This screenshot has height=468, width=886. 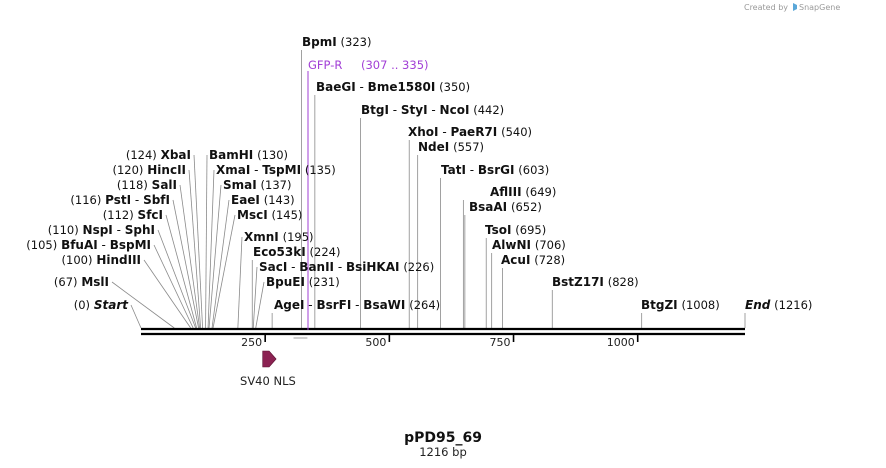 I want to click on site-label-afliii: AflIII (649), so click(x=523, y=192).